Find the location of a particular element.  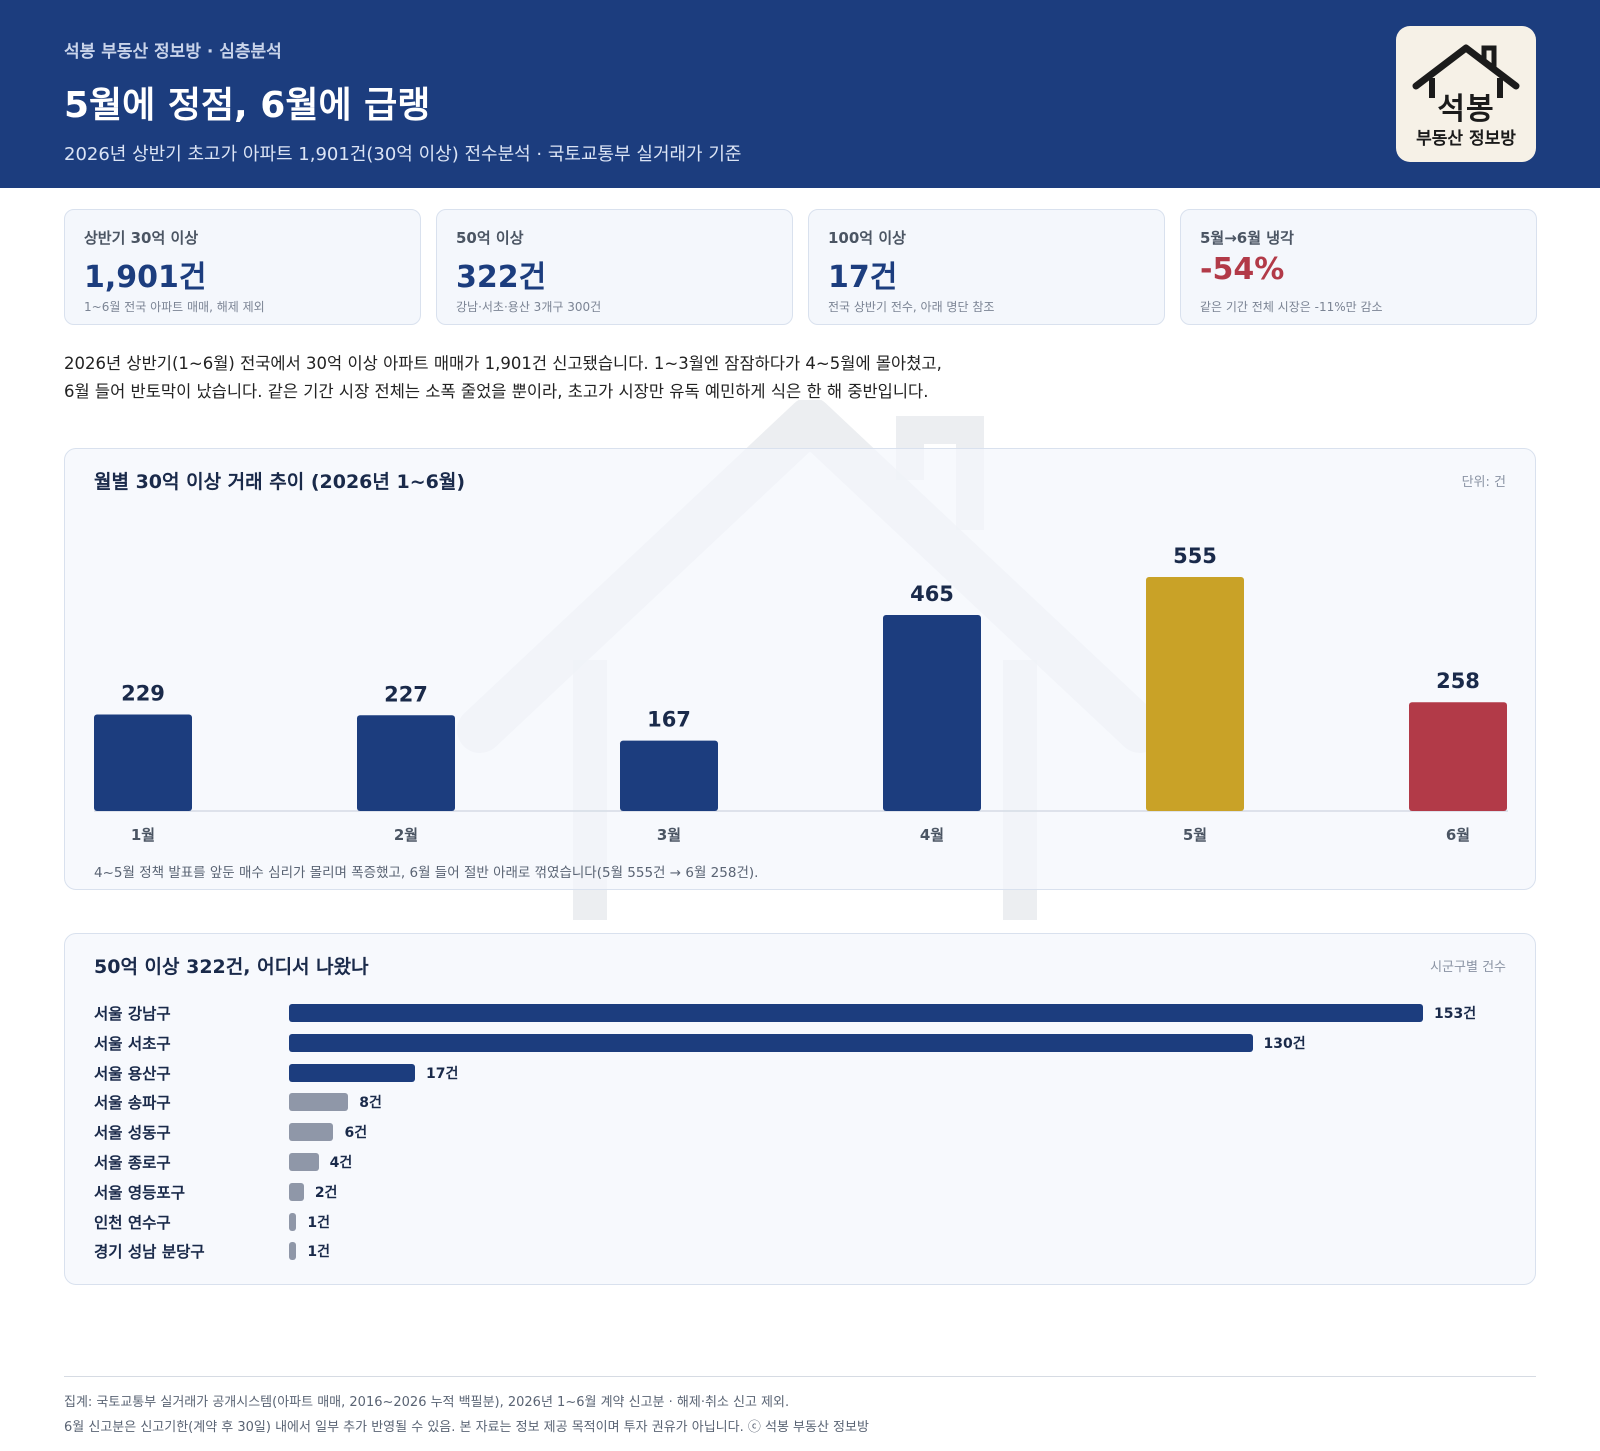

bar-value-label: 227 is located at coordinates (406, 694).